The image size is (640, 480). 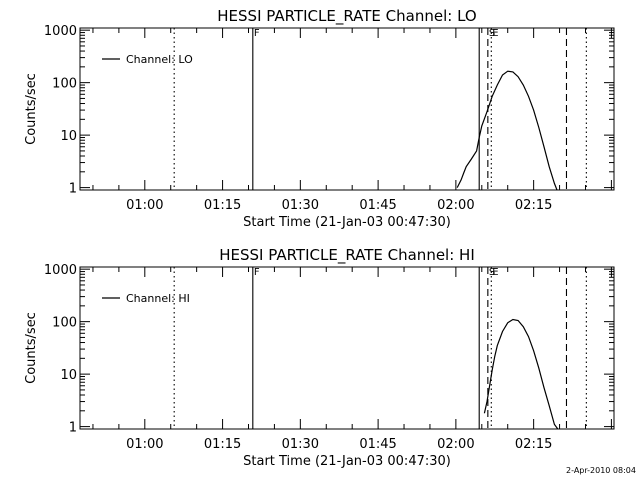 What do you see at coordinates (347, 255) in the screenshot?
I see `chart-title: HESSI PARTICLE_RATE Channel: HI` at bounding box center [347, 255].